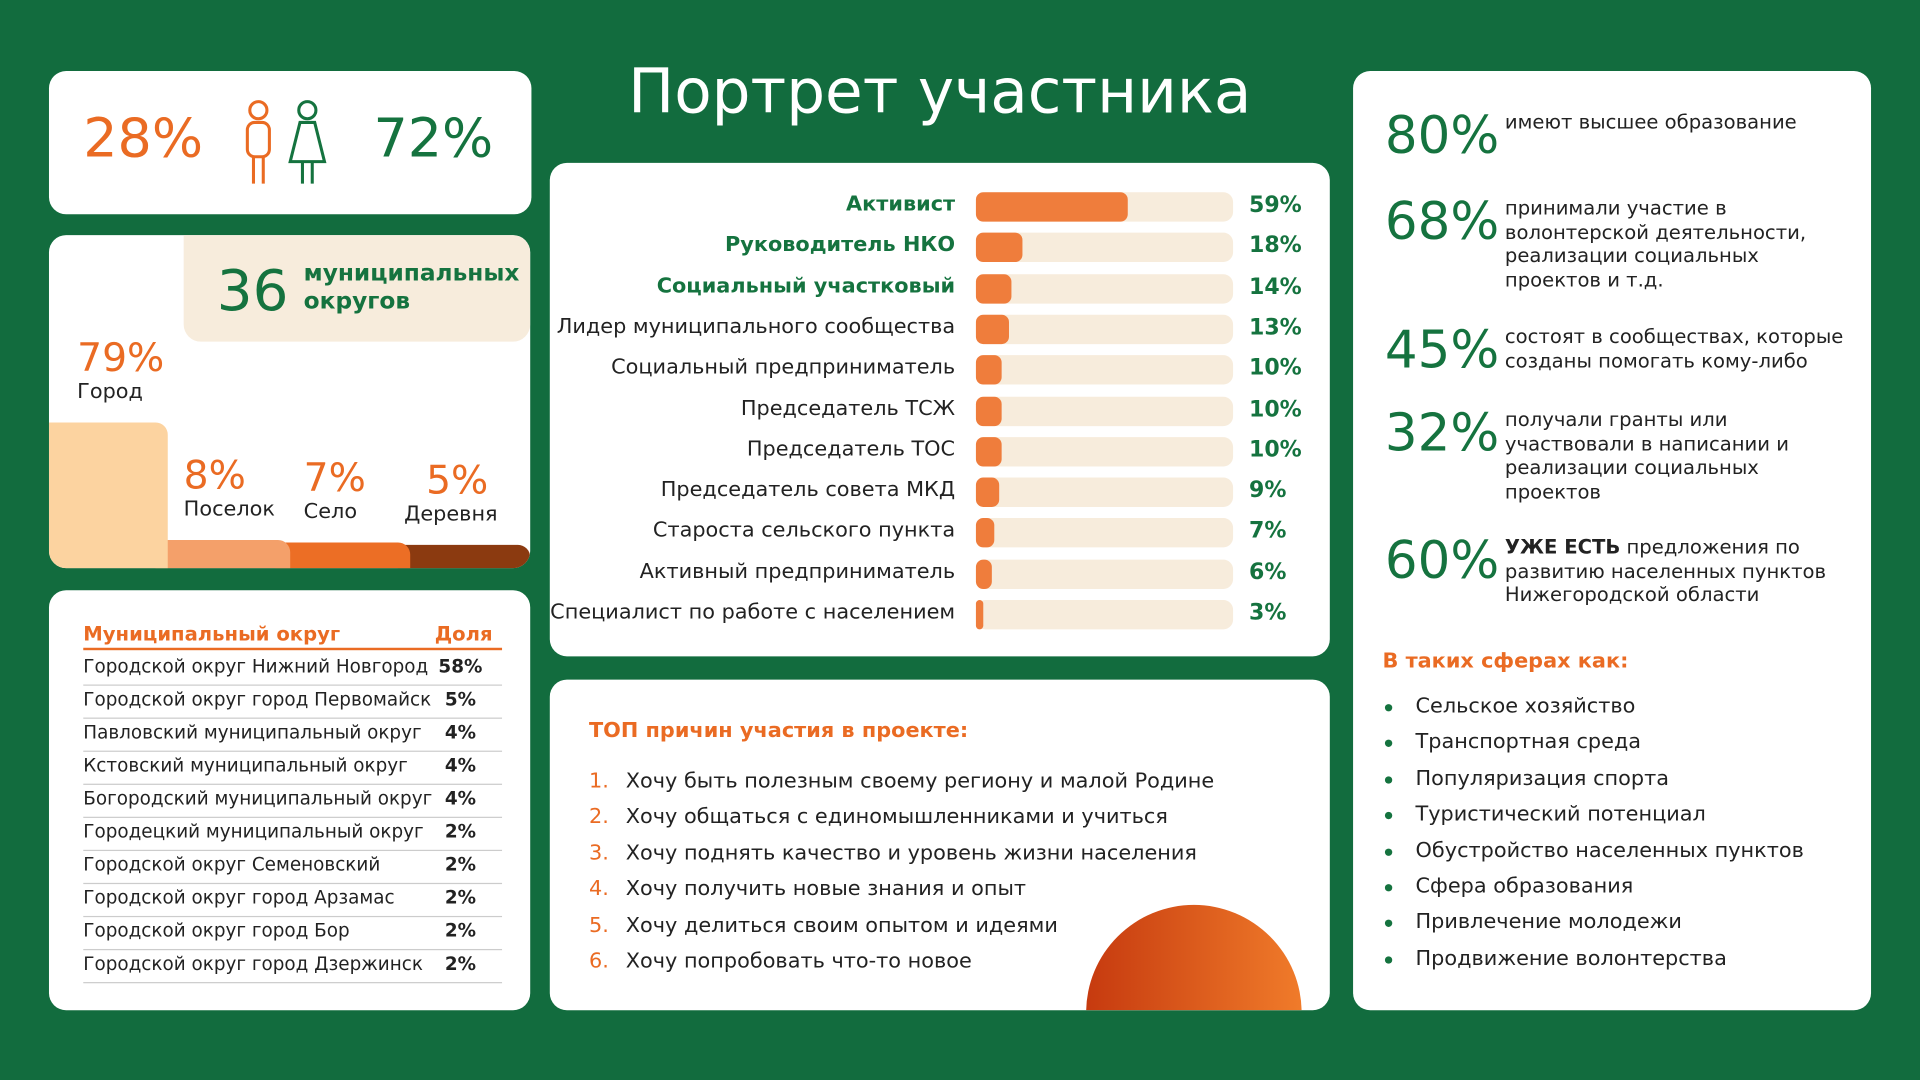  I want to click on reason-num: 1., so click(598, 781).